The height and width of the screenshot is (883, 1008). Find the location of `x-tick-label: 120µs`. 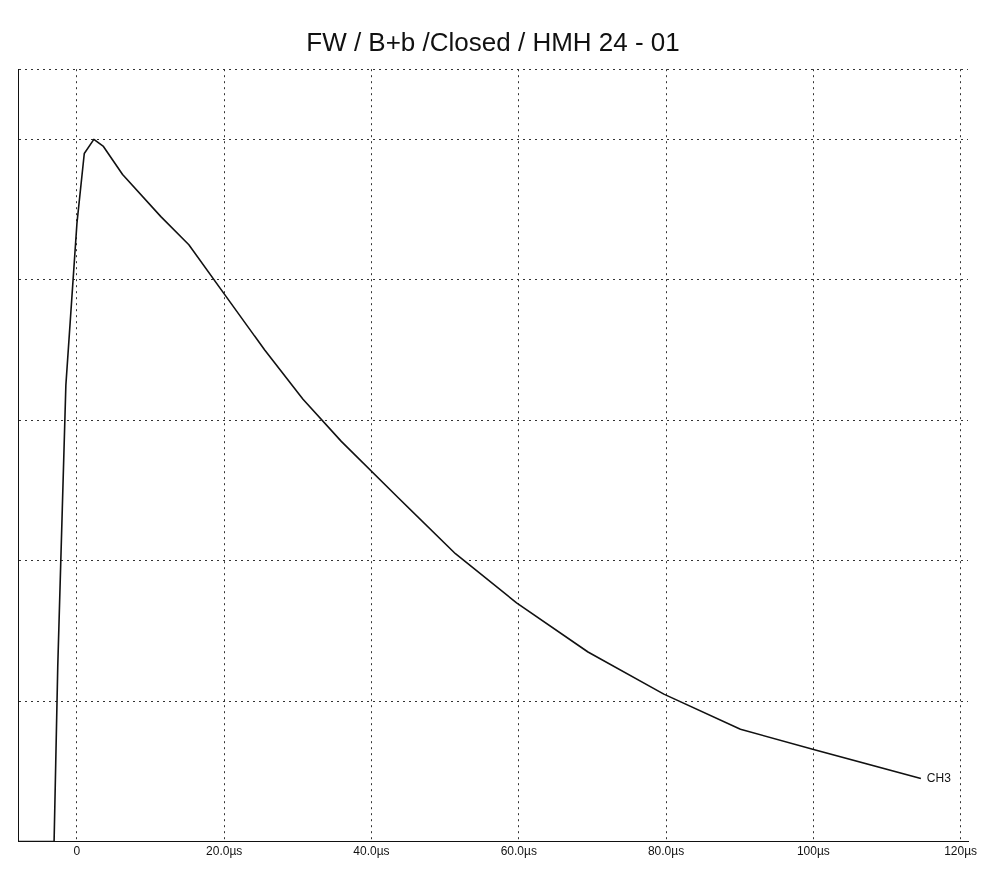

x-tick-label: 120µs is located at coordinates (961, 851).